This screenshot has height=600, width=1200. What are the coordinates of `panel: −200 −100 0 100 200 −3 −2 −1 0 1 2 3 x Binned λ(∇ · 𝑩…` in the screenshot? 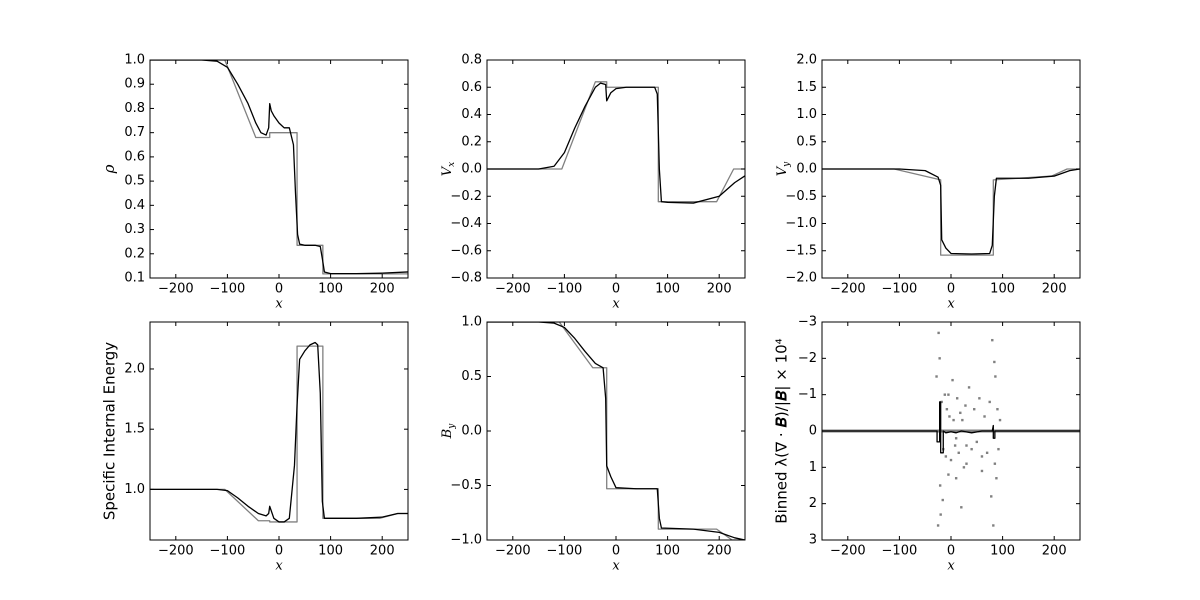 It's located at (927, 444).